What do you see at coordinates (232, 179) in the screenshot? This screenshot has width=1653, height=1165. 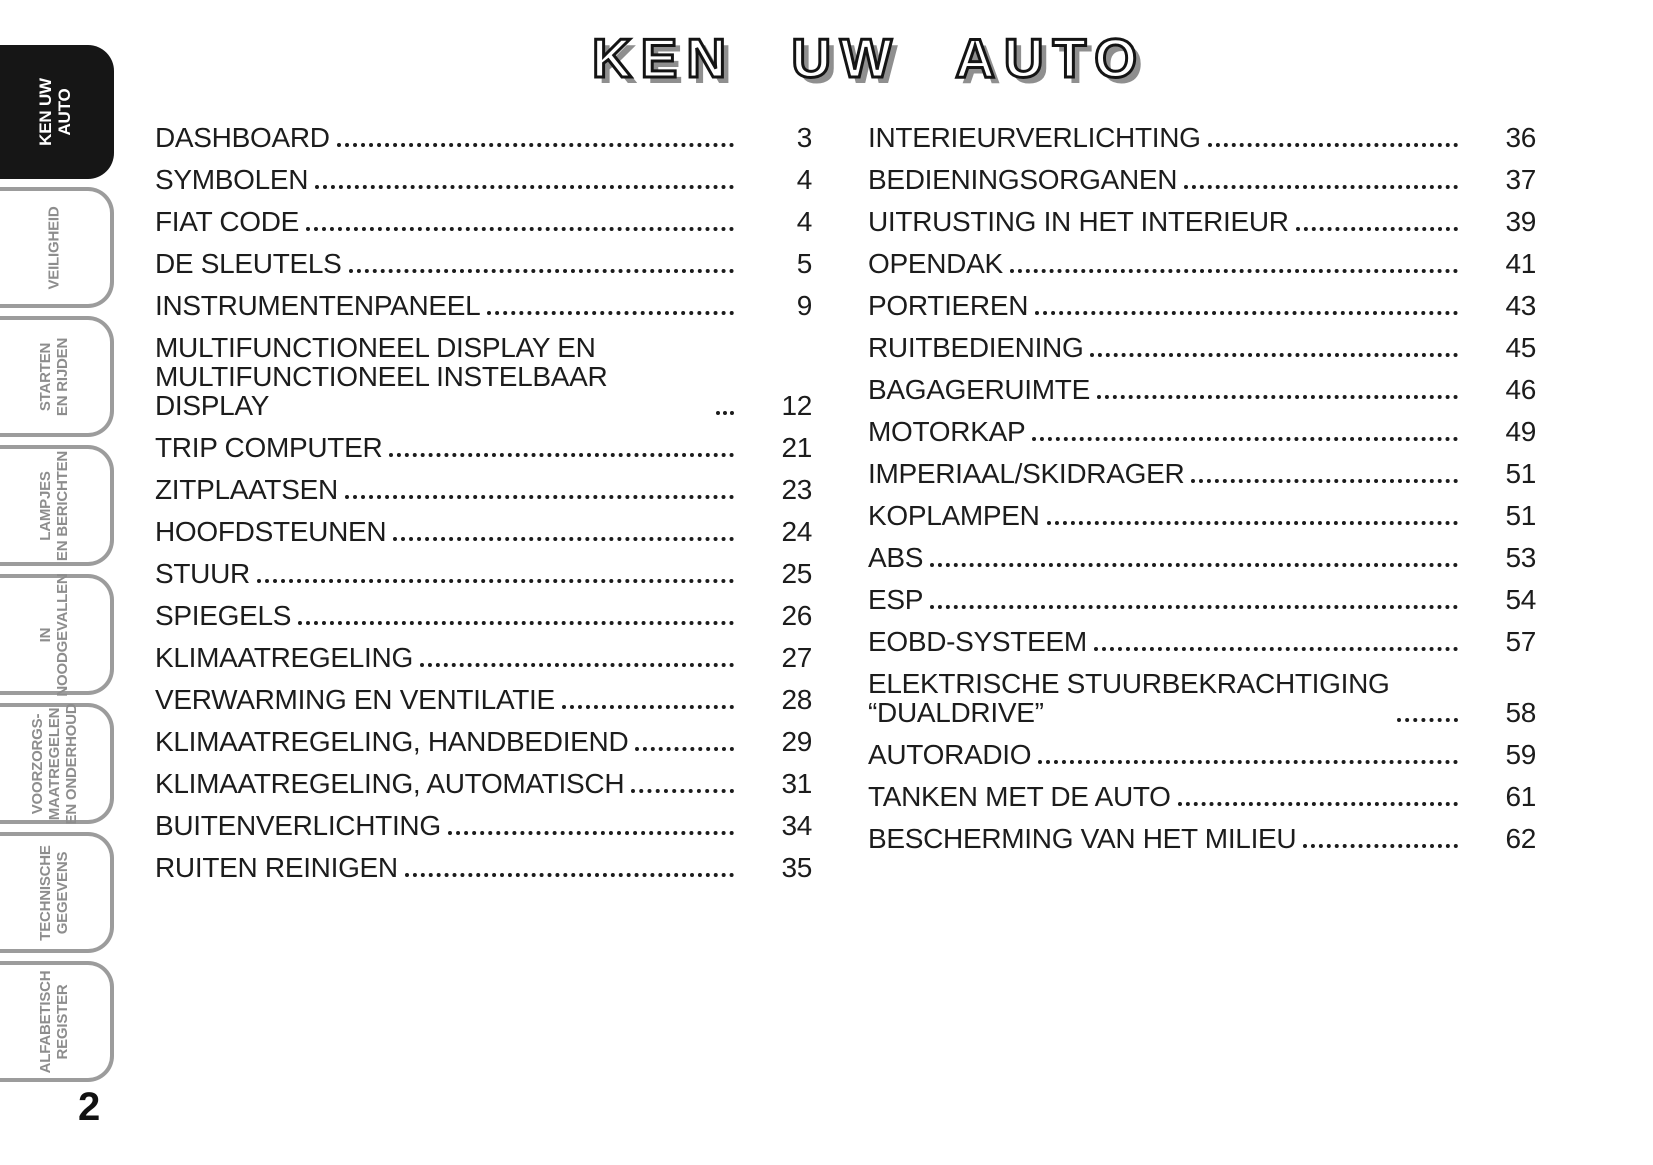 I see `toc-entry-title: SYMBOLEN` at bounding box center [232, 179].